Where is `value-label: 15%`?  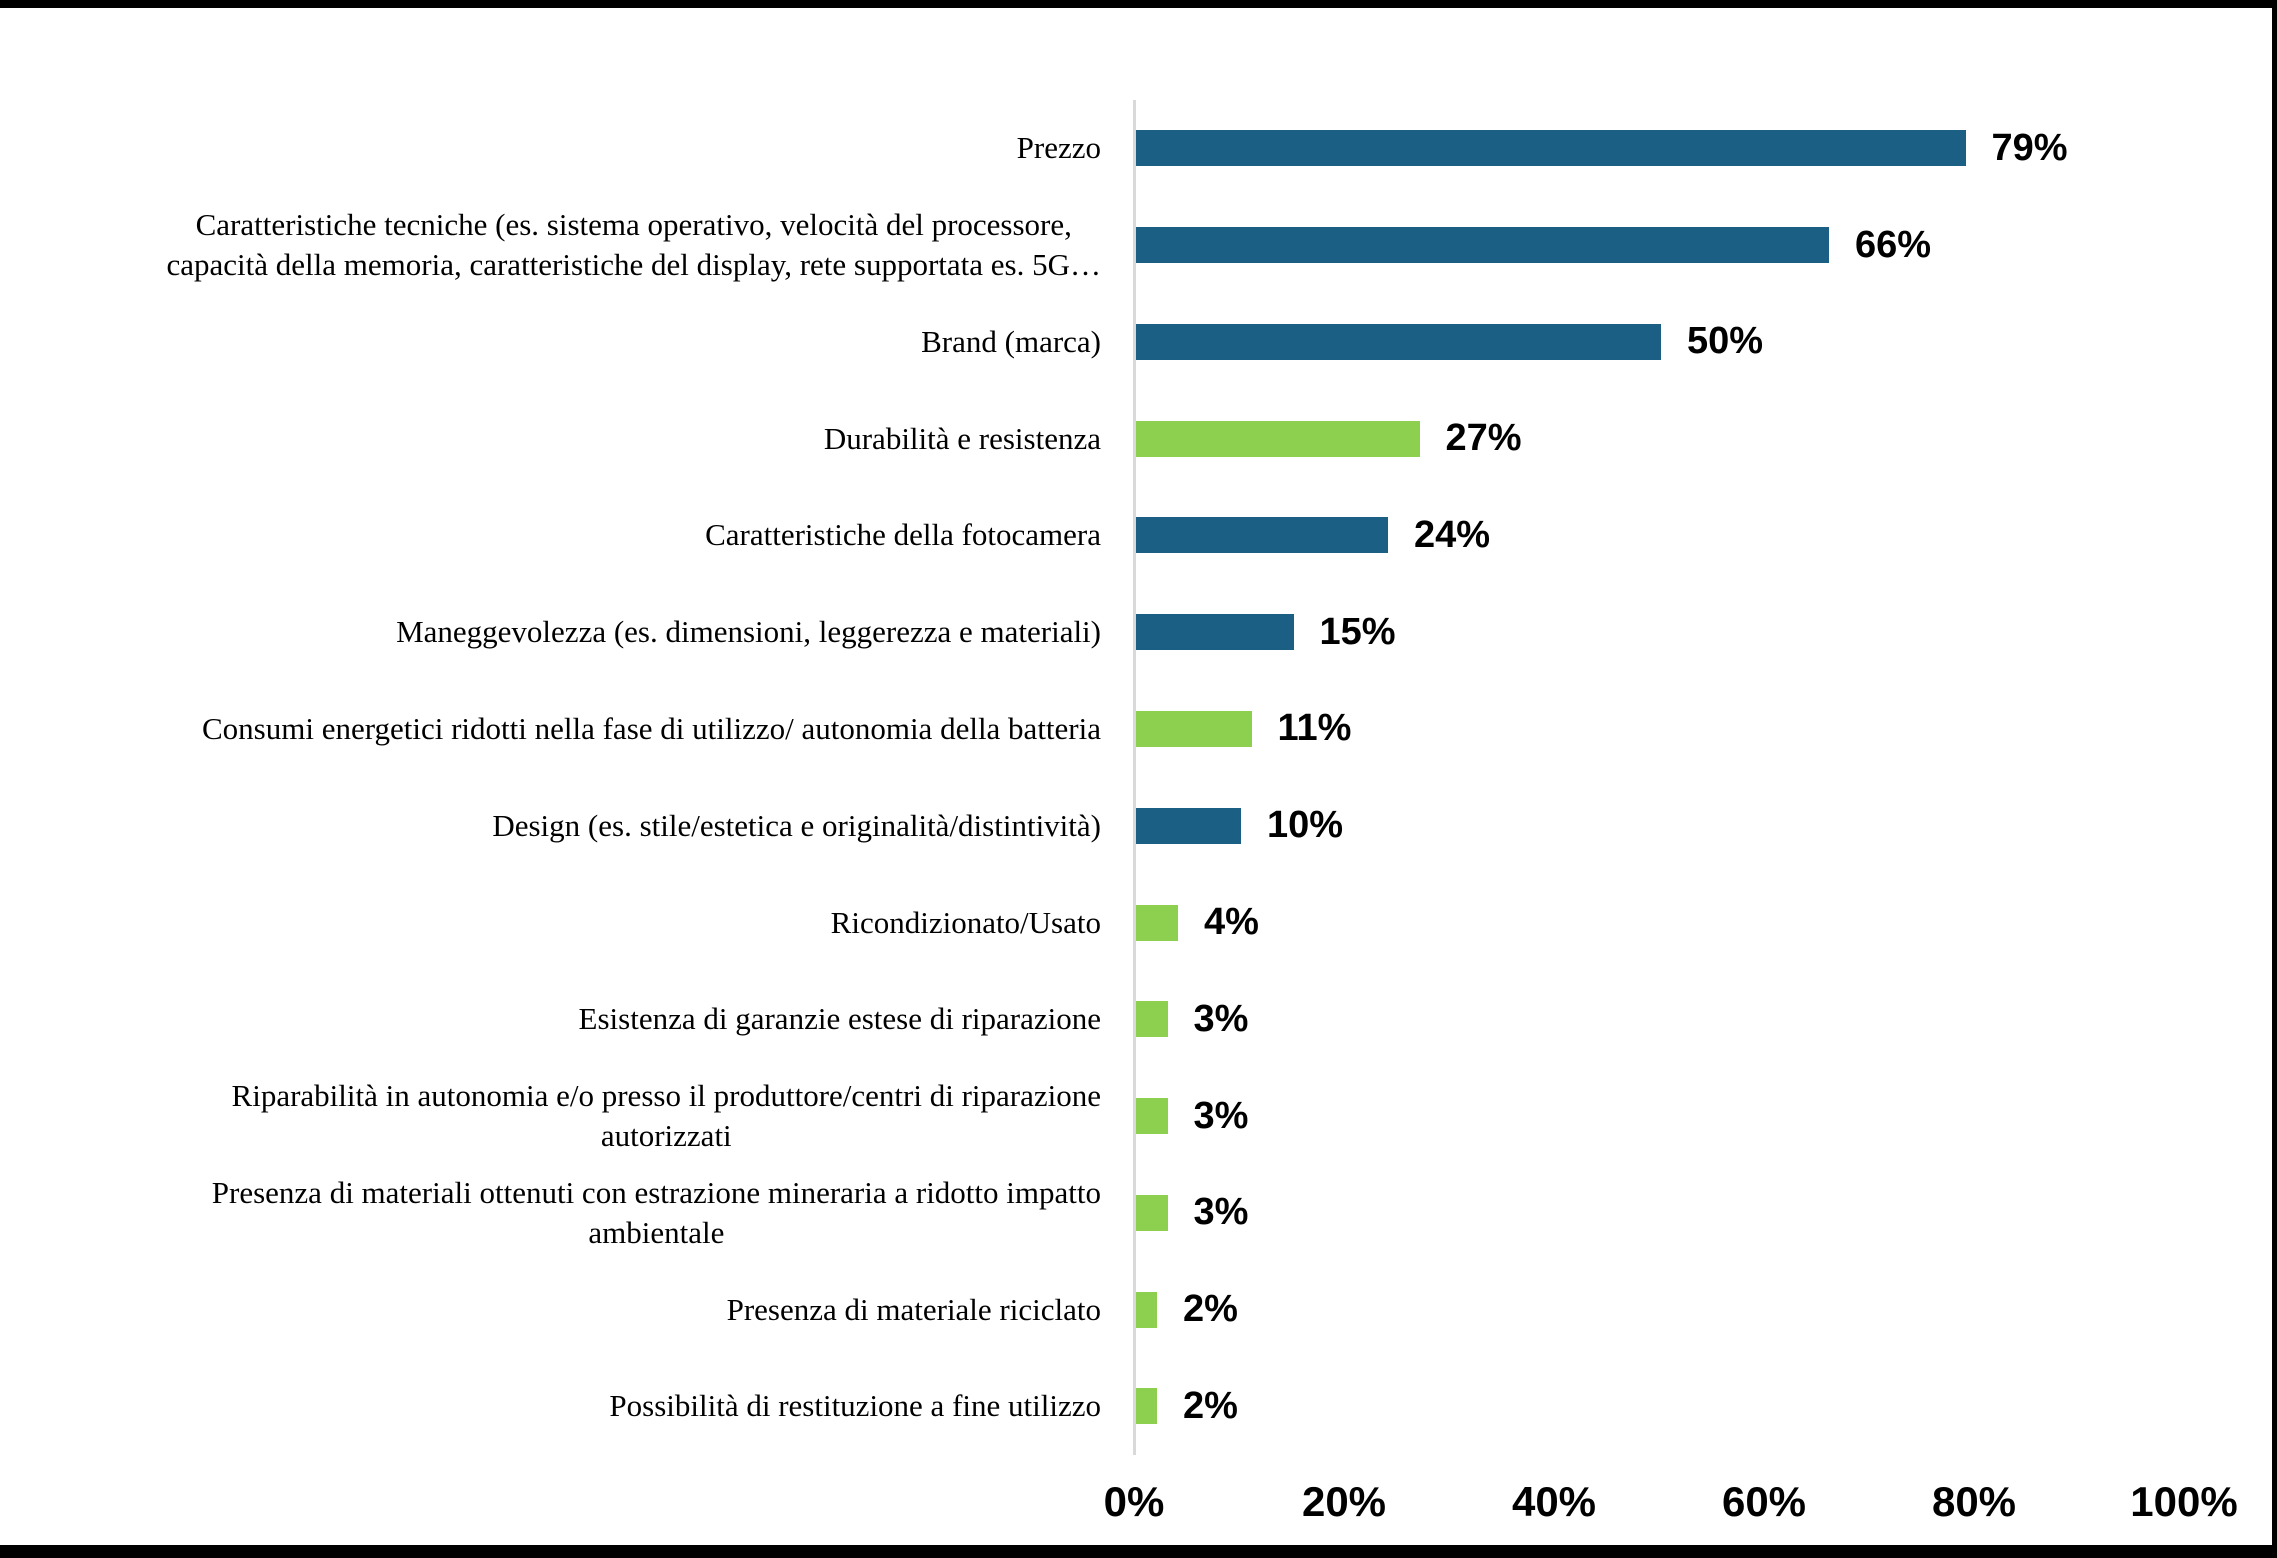
value-label: 15% is located at coordinates (1357, 631).